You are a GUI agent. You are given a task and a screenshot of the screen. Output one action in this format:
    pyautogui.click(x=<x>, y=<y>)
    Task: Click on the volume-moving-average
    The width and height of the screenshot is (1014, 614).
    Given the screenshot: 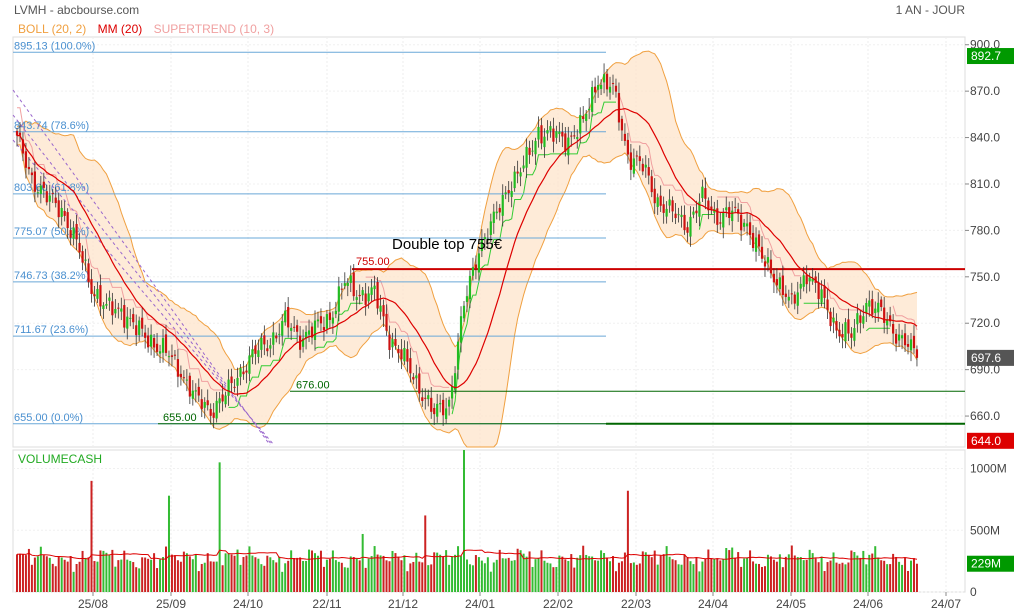 What is the action you would take?
    pyautogui.click(x=467, y=554)
    